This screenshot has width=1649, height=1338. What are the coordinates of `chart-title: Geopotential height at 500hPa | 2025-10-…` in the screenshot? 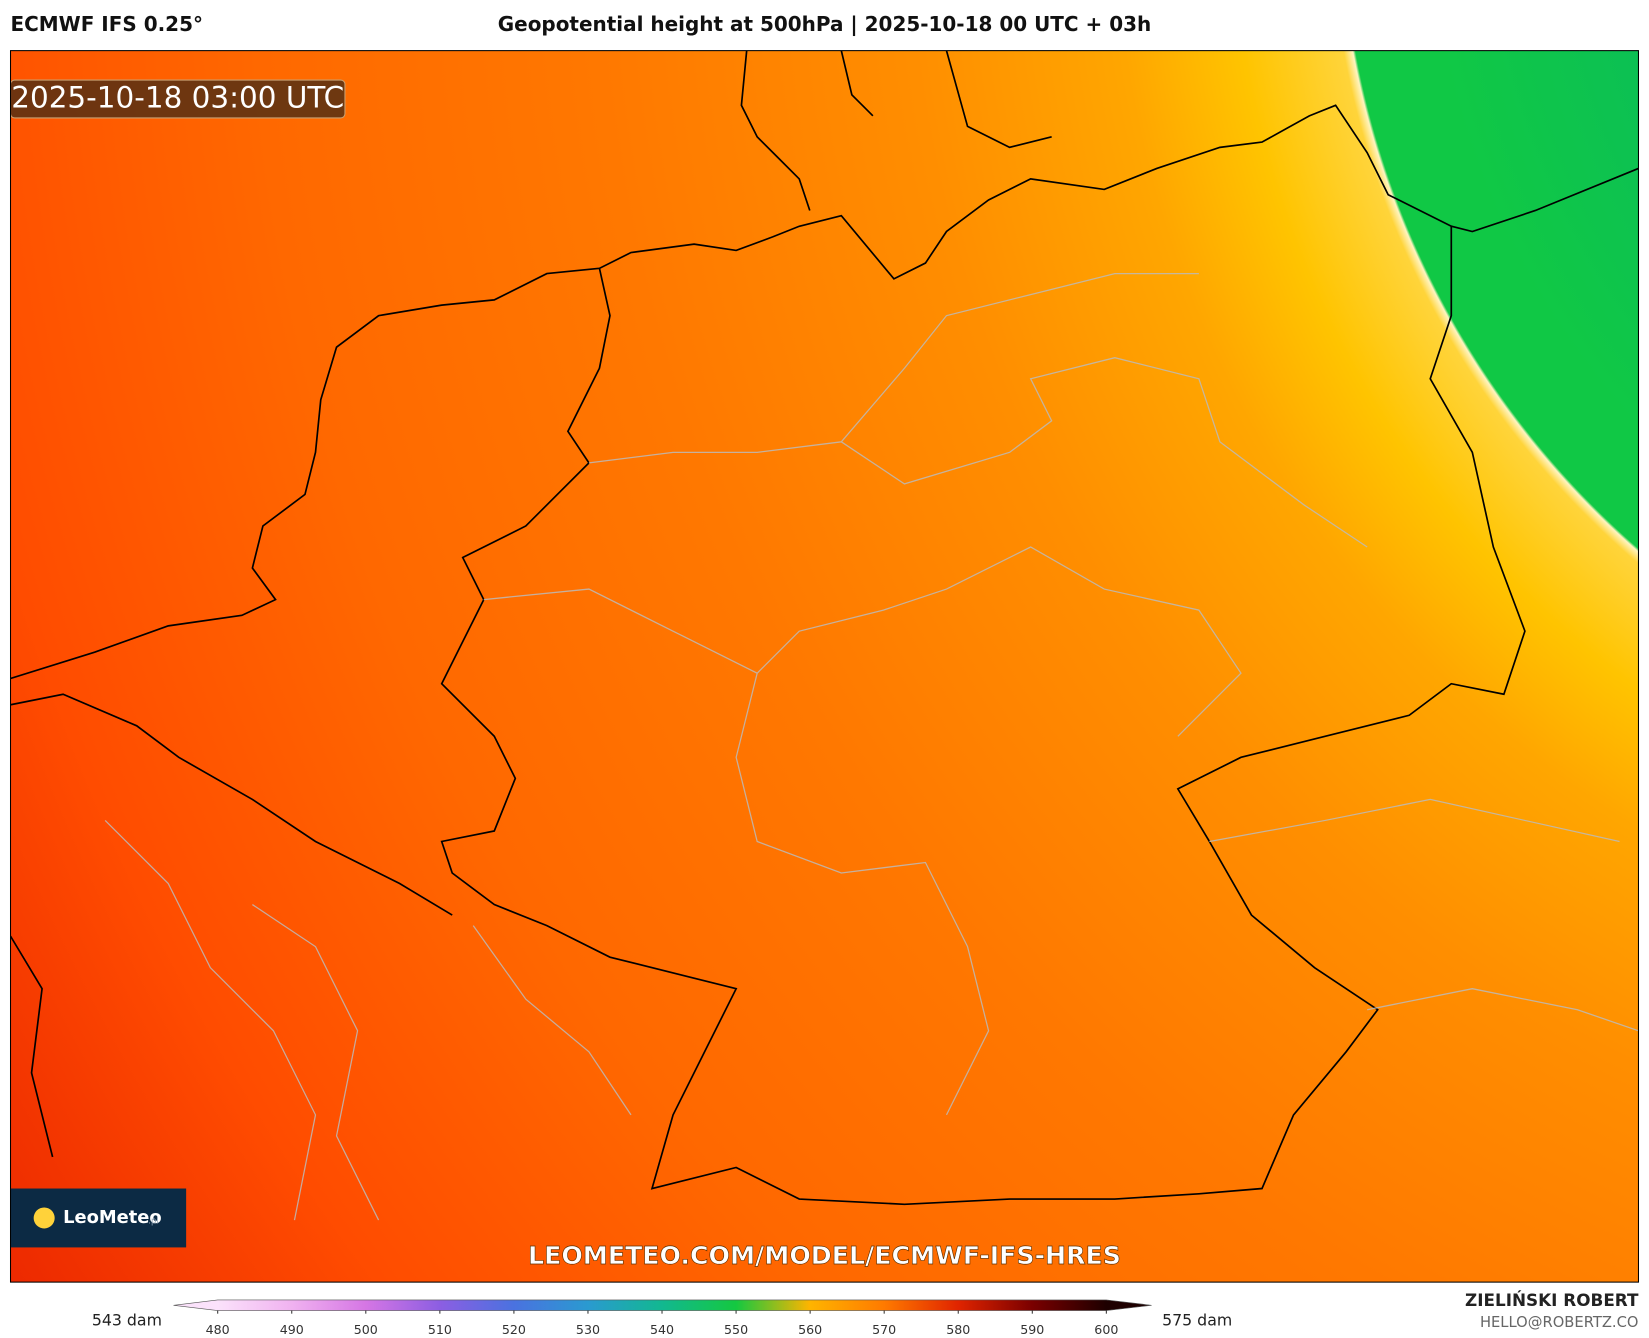 It's located at (824, 24).